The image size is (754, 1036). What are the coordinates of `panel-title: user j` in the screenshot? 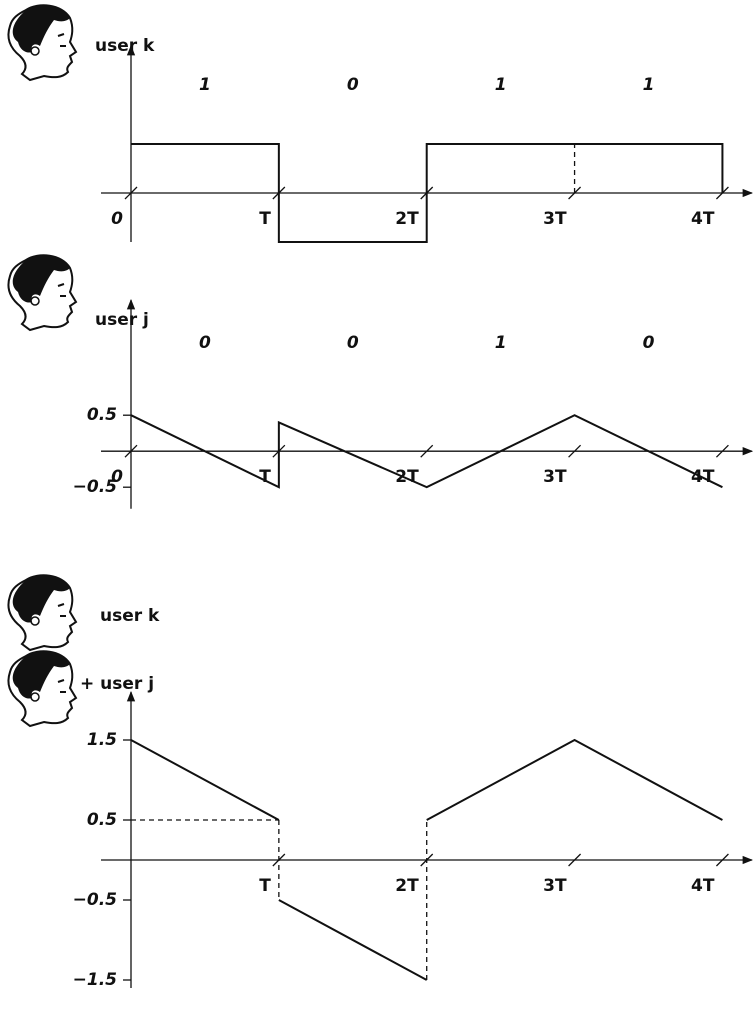 It's located at (122, 320).